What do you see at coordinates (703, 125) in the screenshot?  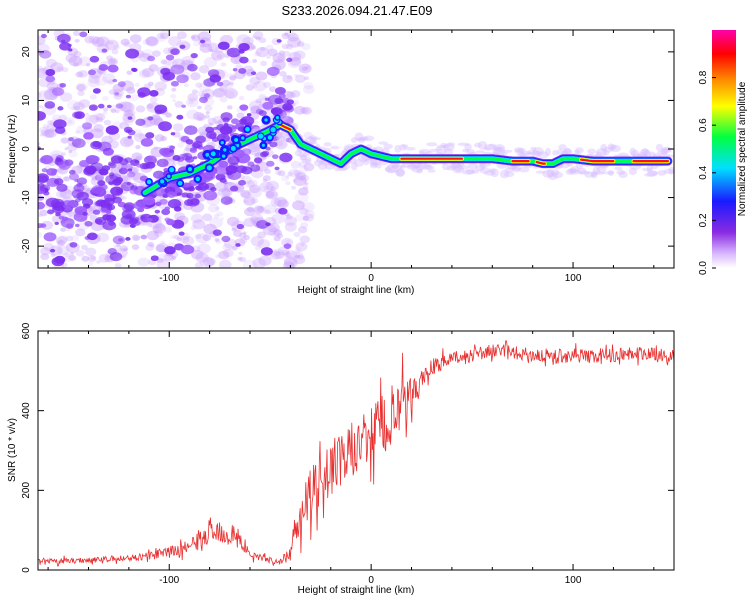 I see `colorbar-tick-label: 0.6` at bounding box center [703, 125].